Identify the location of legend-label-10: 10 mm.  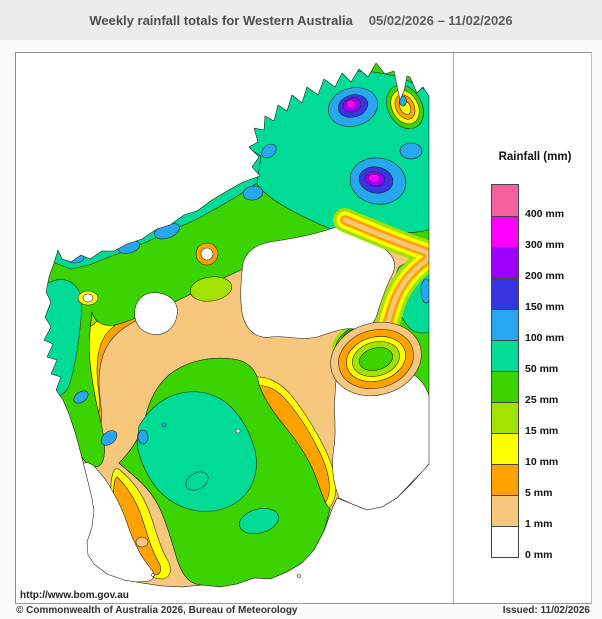
(542, 462).